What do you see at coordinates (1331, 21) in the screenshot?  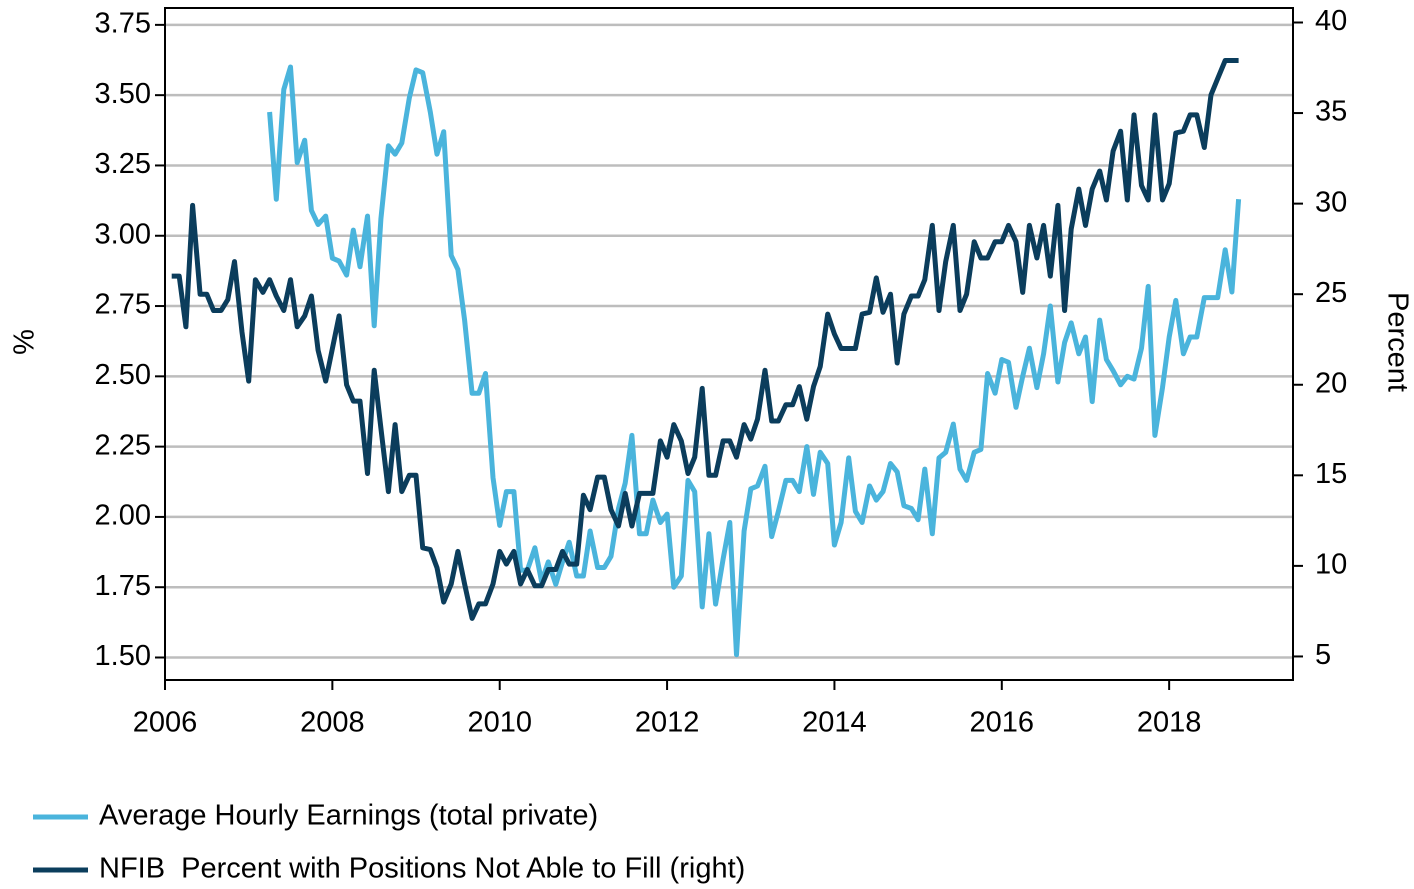 I see `y2-tick-label: 40` at bounding box center [1331, 21].